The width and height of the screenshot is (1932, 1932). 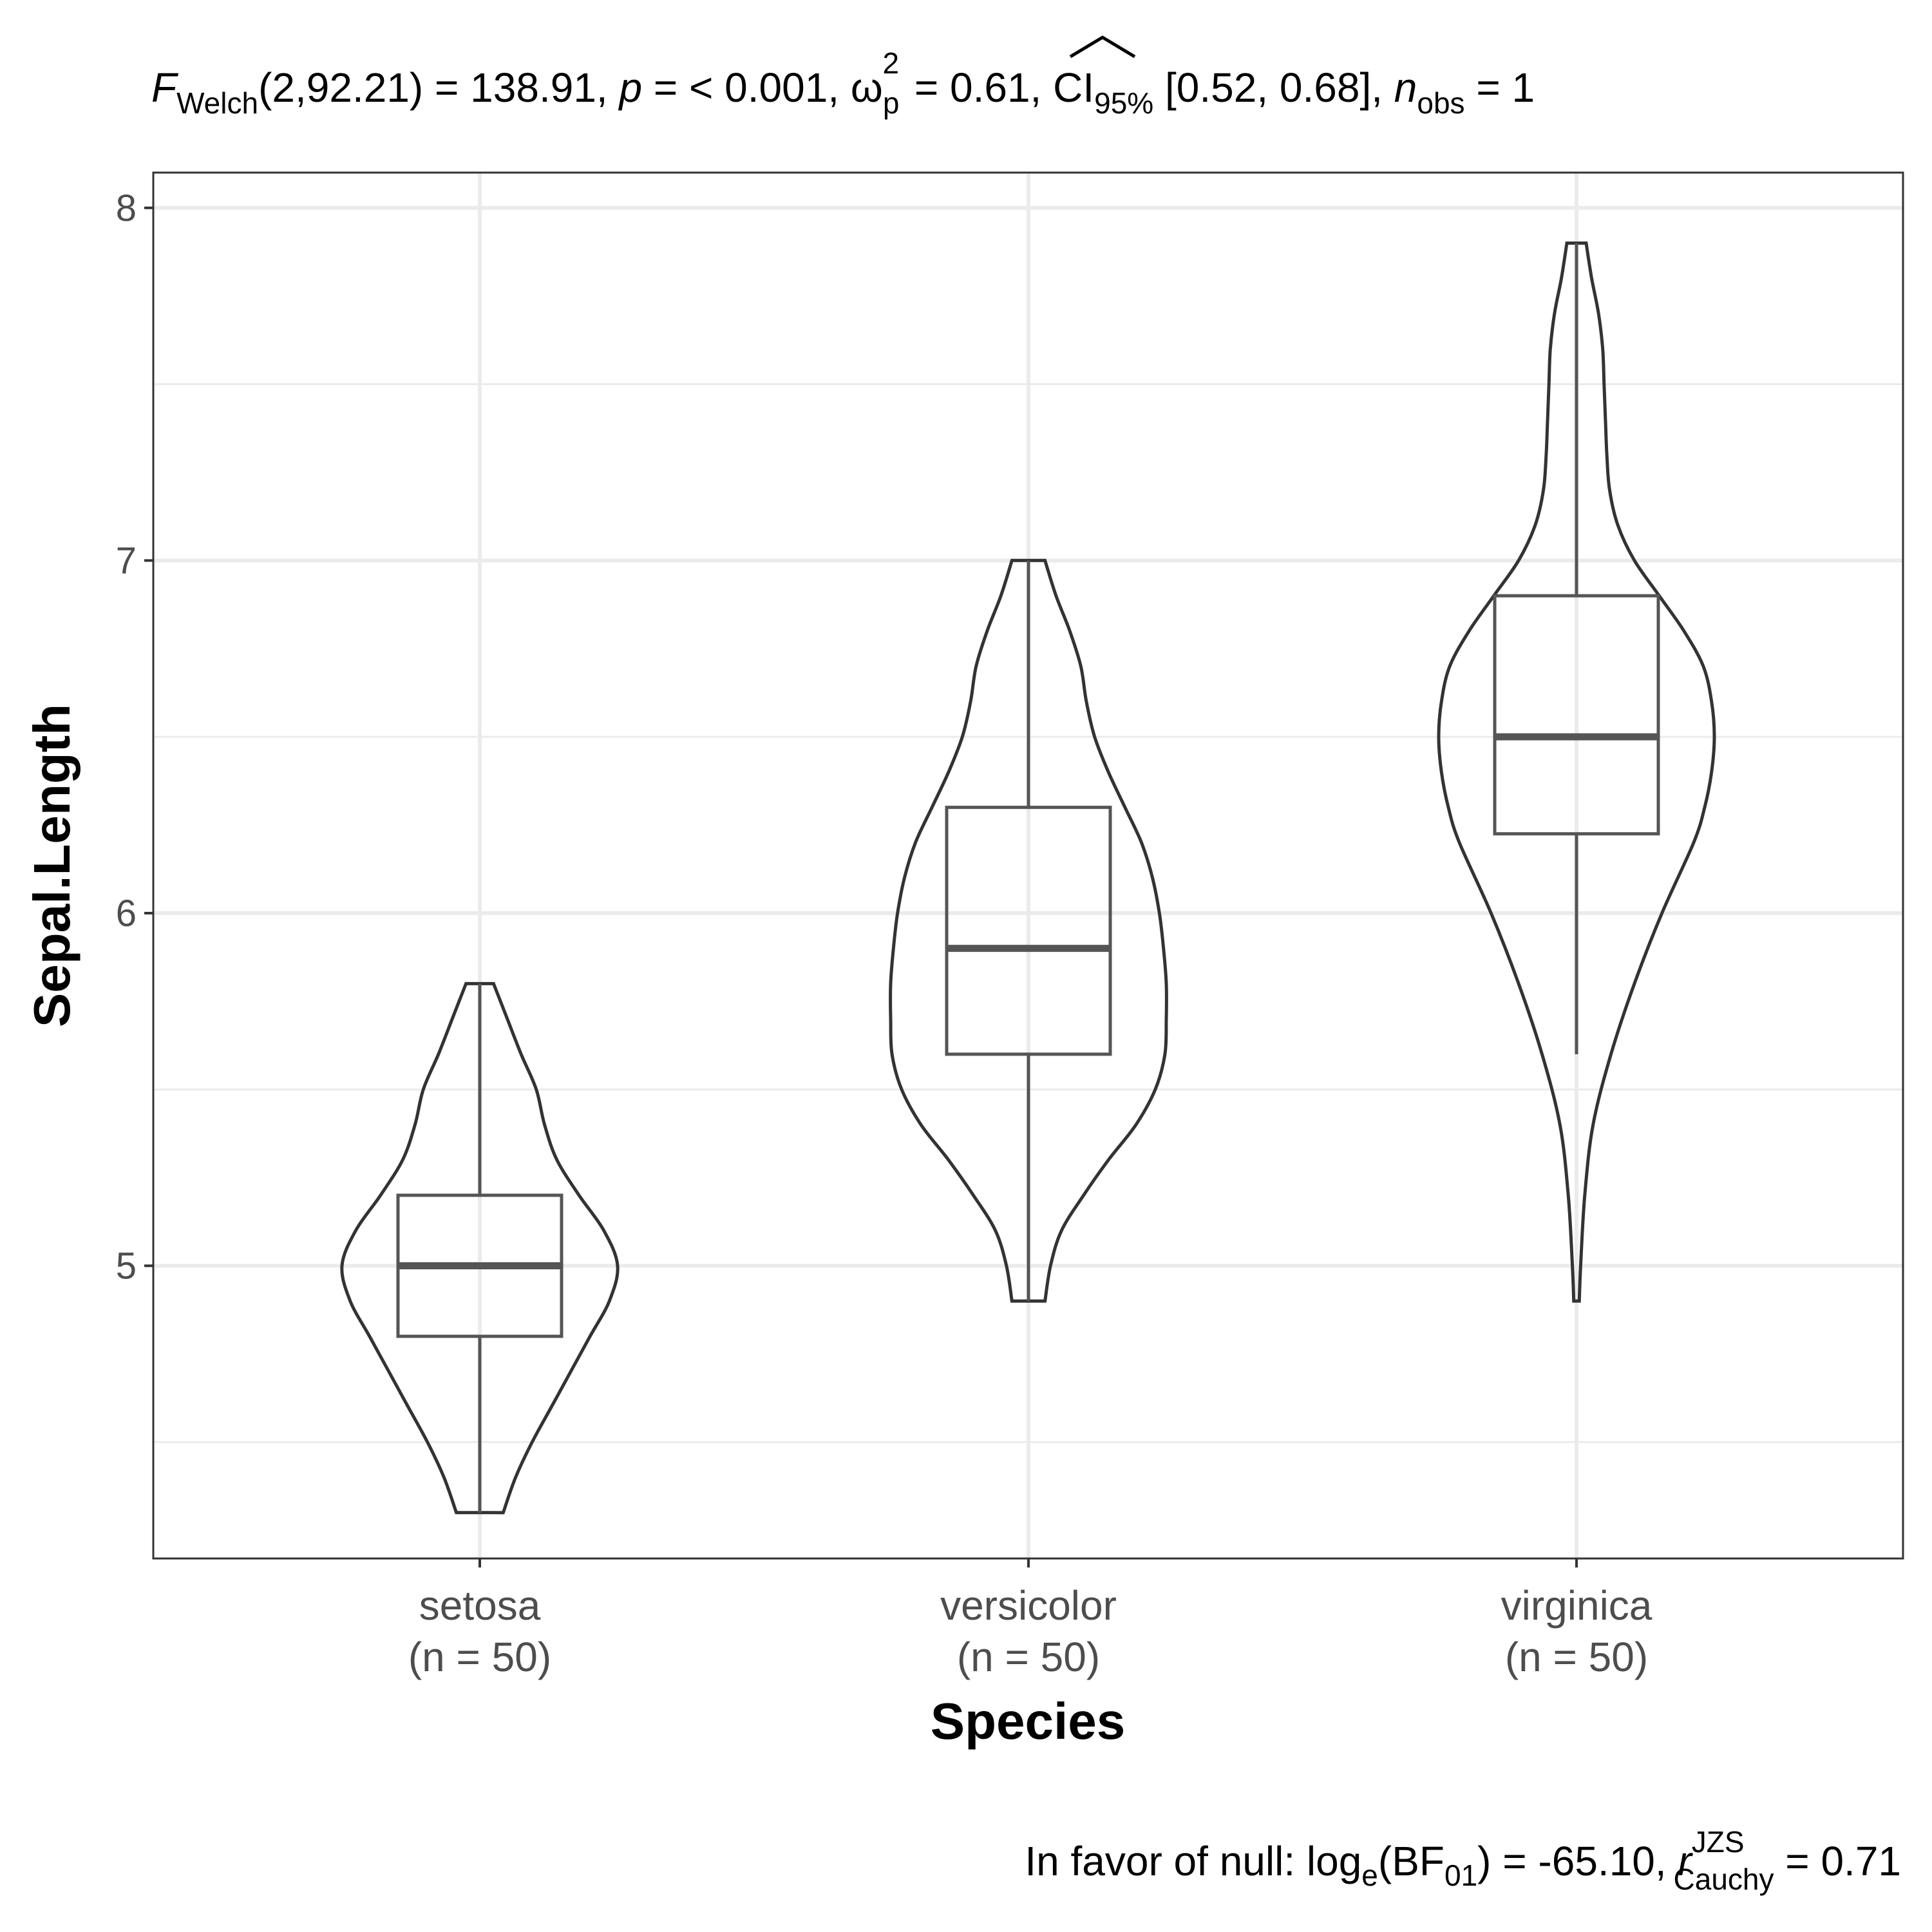 What do you see at coordinates (1843, 1861) in the screenshot?
I see `caption-r-value: = 0.71` at bounding box center [1843, 1861].